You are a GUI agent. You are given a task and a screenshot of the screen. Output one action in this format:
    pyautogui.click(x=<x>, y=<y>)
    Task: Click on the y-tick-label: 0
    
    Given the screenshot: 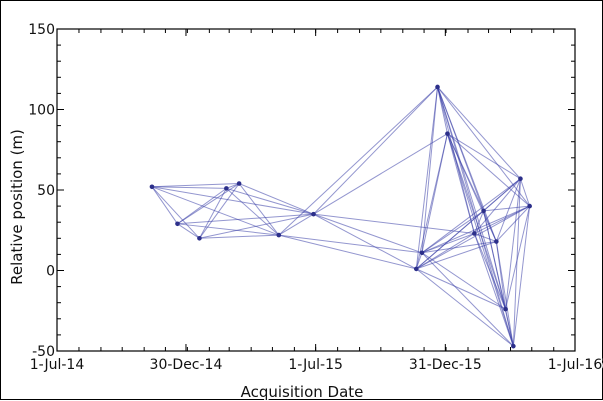 What is the action you would take?
    pyautogui.click(x=50, y=272)
    